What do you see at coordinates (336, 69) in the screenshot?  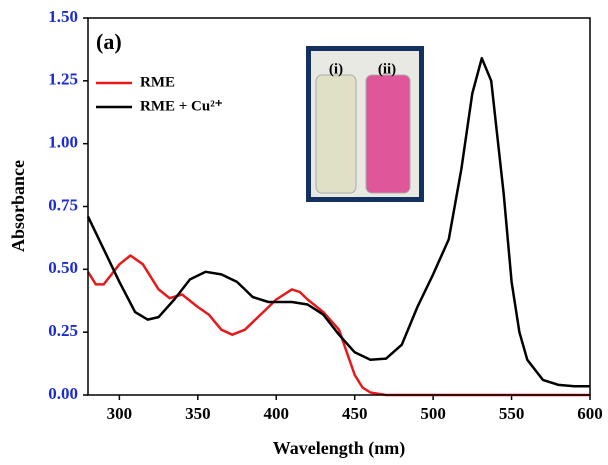 I see `inset-label: (i)` at bounding box center [336, 69].